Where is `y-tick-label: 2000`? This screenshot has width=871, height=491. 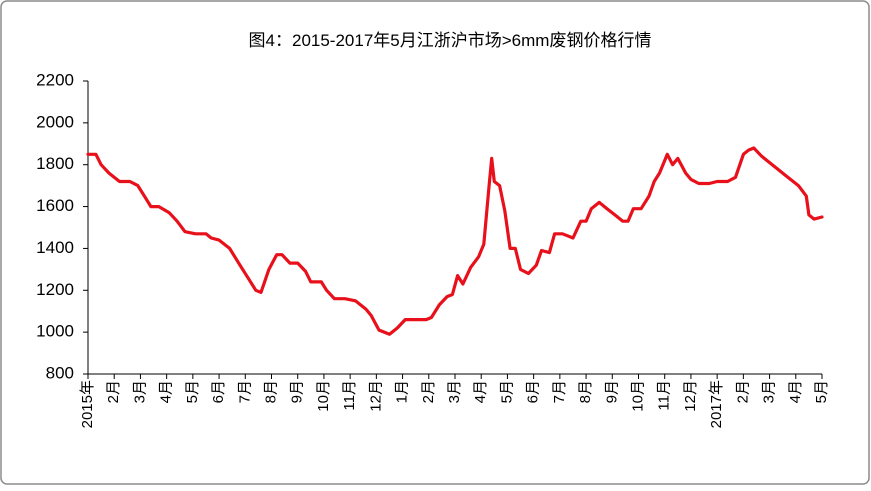 y-tick-label: 2000 is located at coordinates (55, 121).